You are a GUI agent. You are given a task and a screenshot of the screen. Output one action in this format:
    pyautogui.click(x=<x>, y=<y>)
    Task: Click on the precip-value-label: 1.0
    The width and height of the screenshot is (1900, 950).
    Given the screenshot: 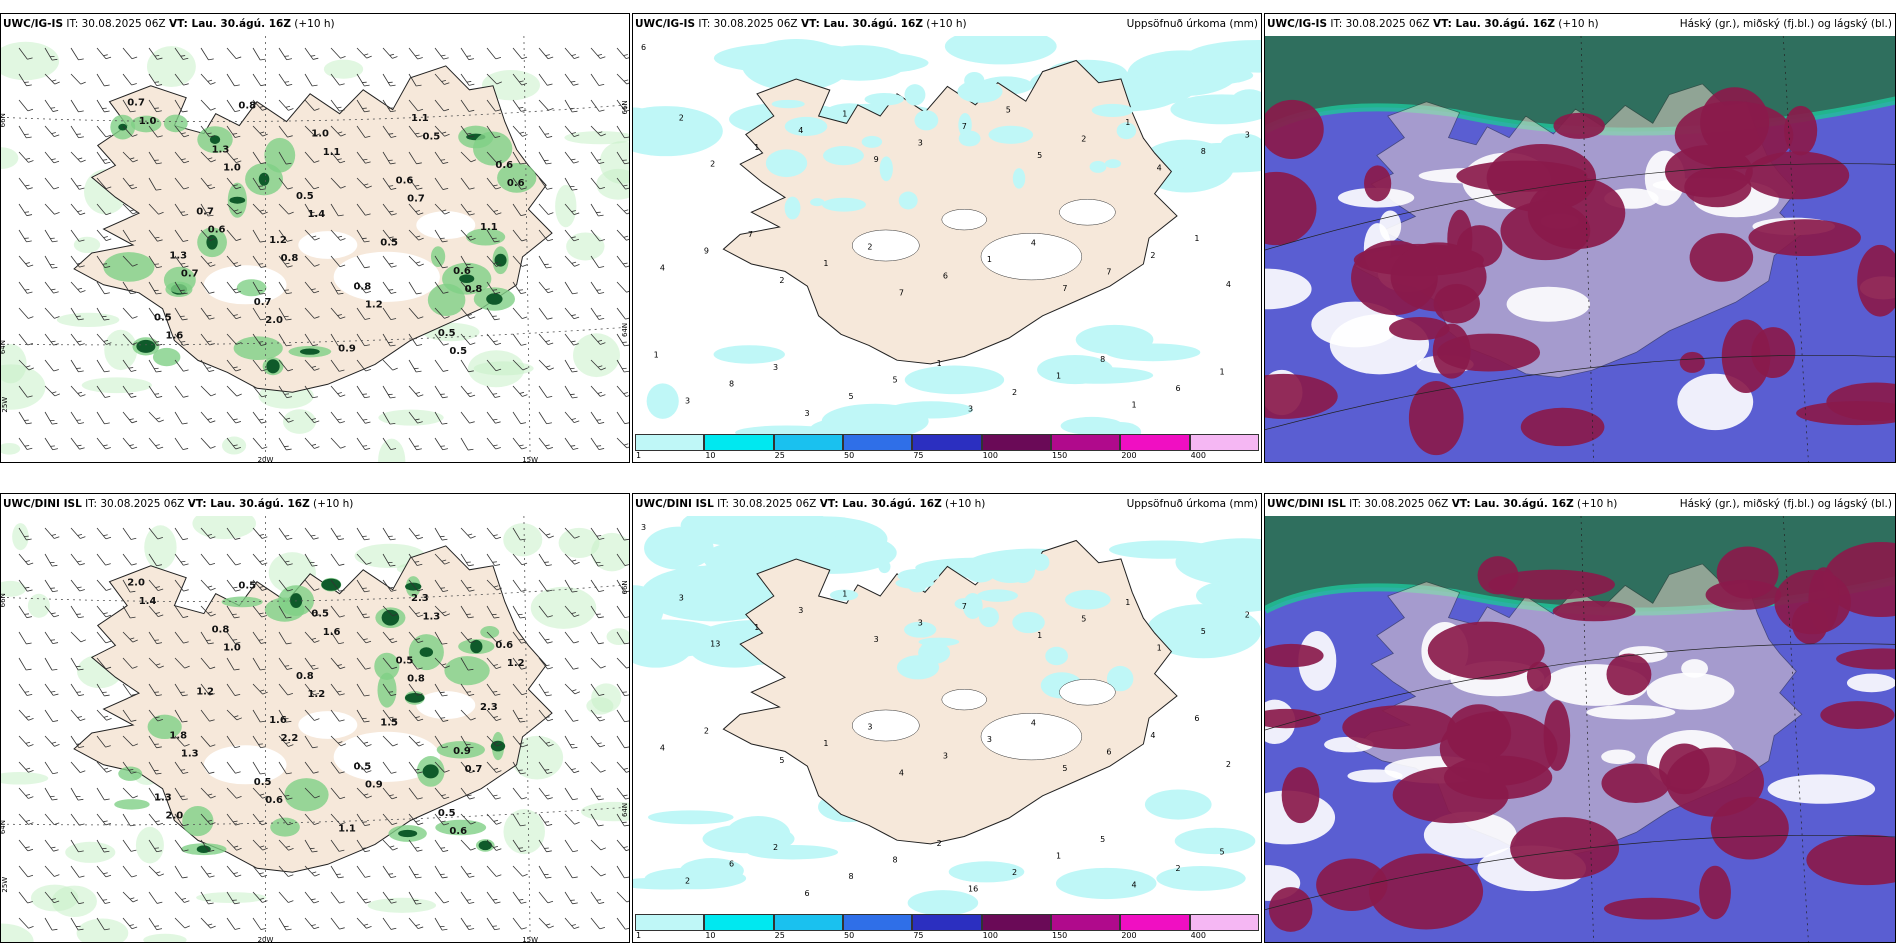 What is the action you would take?
    pyautogui.click(x=320, y=134)
    